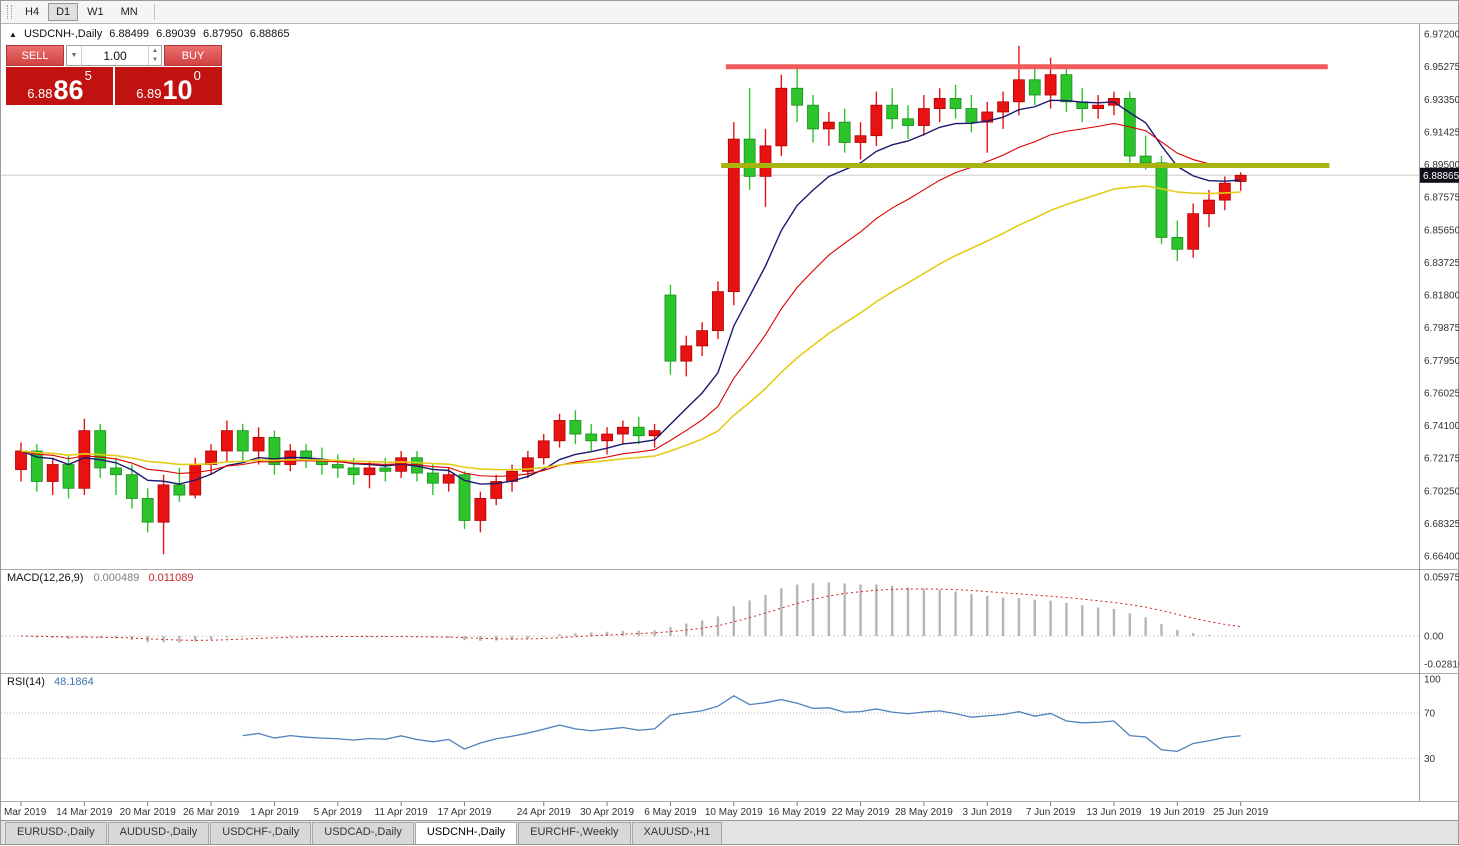  I want to click on buy-price-pipette: 0, so click(197, 75).